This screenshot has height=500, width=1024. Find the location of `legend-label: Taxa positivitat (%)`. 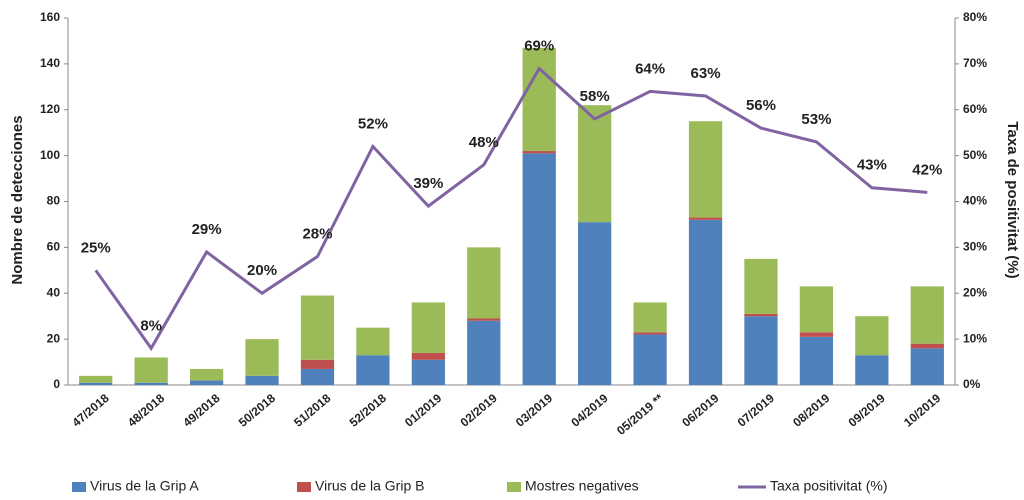

legend-label: Taxa positivitat (%) is located at coordinates (828, 486).